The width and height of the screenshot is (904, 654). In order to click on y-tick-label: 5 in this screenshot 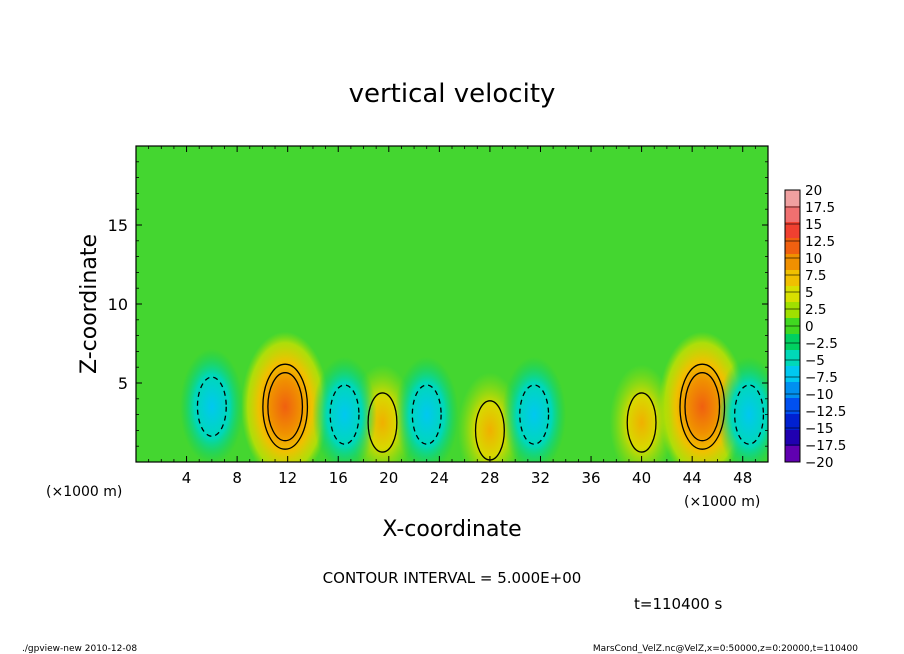, I will do `click(123, 383)`.